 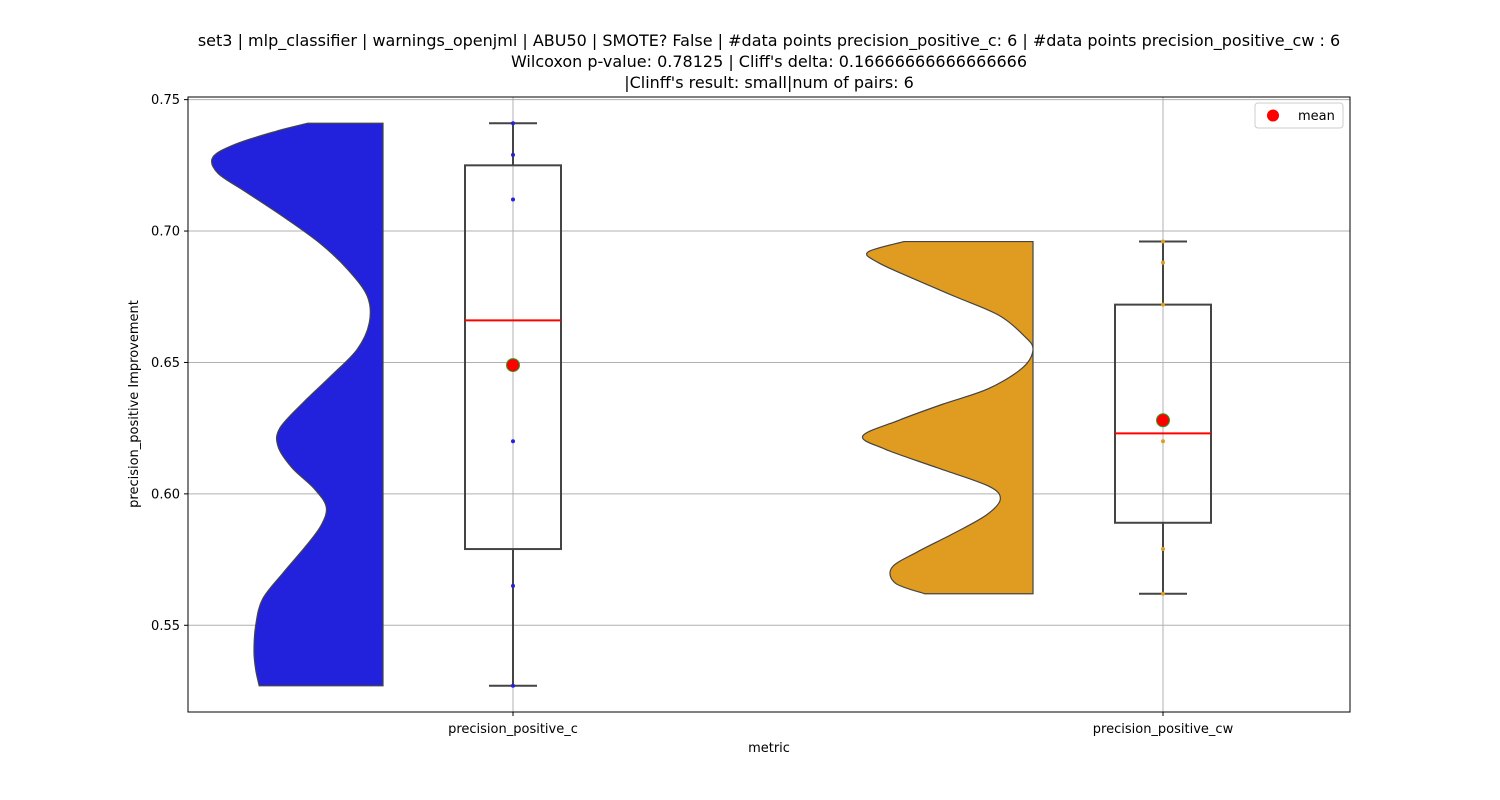 I want to click on legend: mean, so click(x=1299, y=115).